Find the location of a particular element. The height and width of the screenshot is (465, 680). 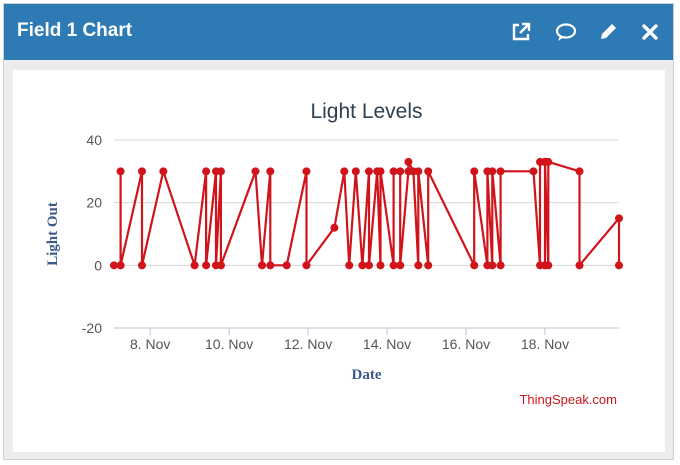

x-axis-title: Date is located at coordinates (367, 375).